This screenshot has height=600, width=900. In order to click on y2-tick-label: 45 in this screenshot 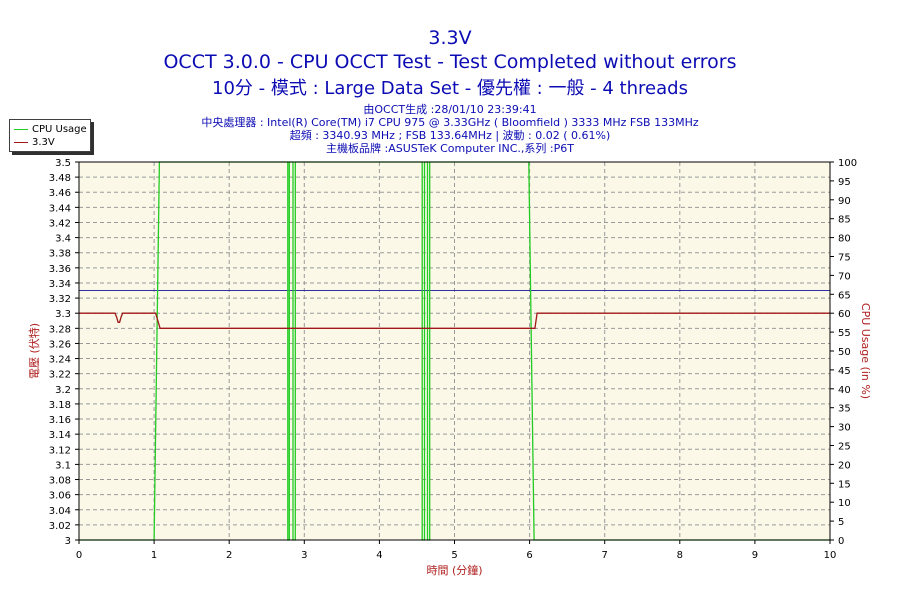, I will do `click(844, 371)`.